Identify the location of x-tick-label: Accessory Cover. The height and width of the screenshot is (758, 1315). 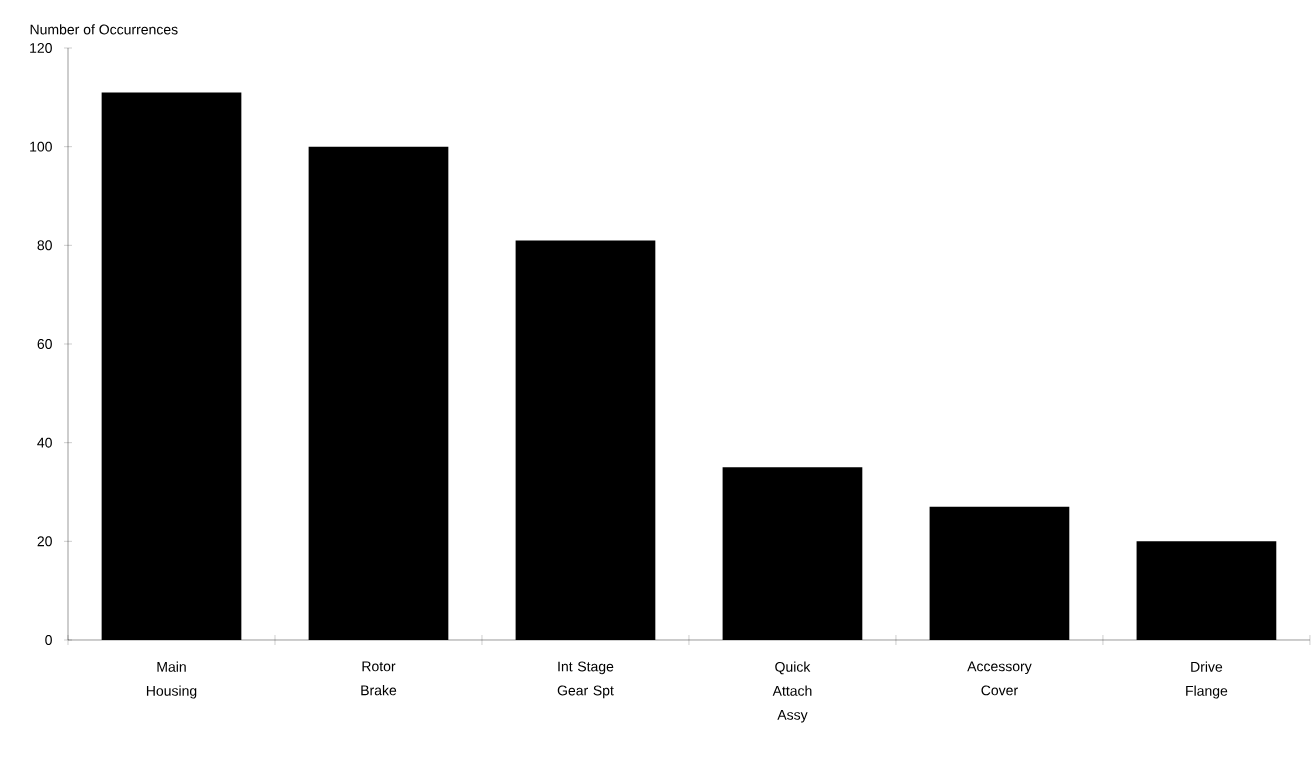
(999, 678).